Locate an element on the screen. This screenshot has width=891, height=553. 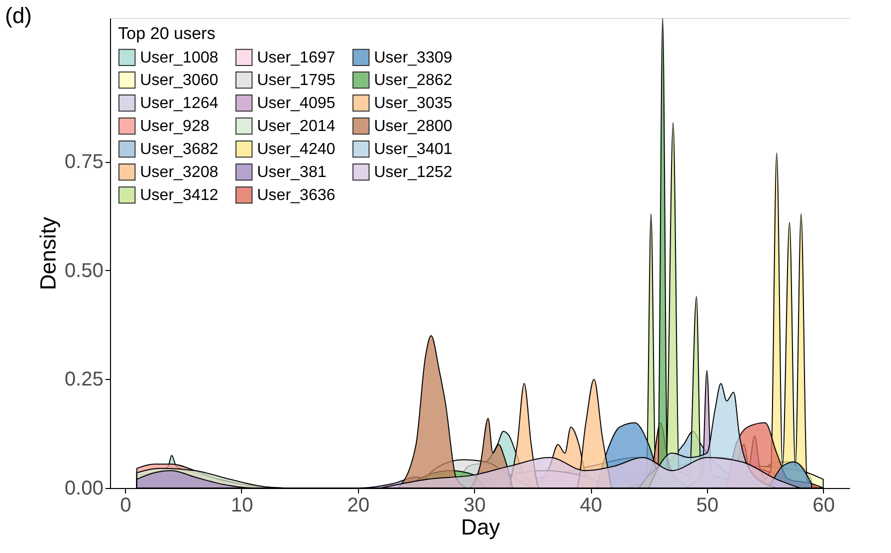
x-tick-label: 0 is located at coordinates (126, 505).